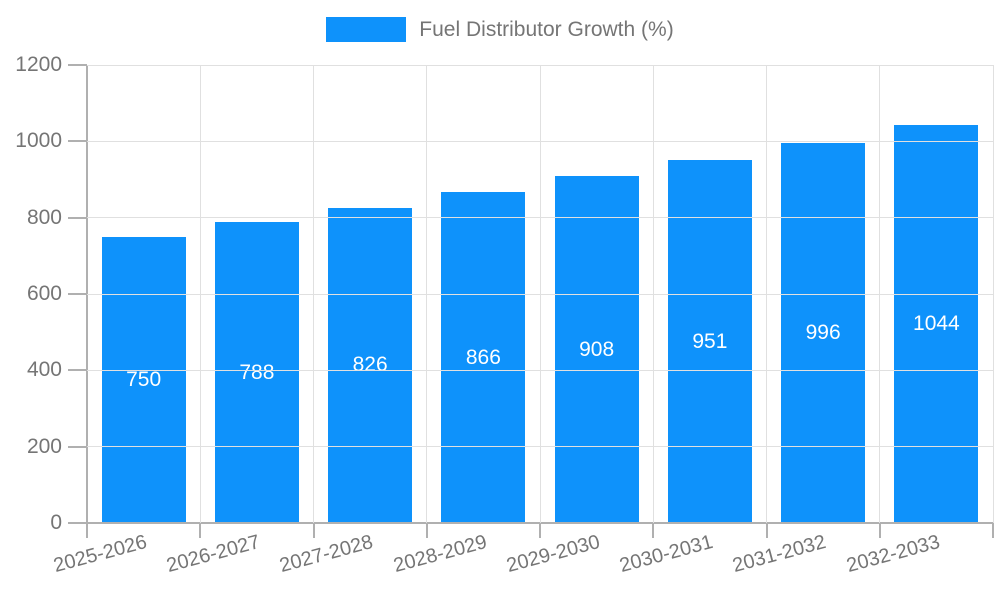 The image size is (1000, 600). I want to click on x-tick-label: 2031-2032, so click(779, 554).